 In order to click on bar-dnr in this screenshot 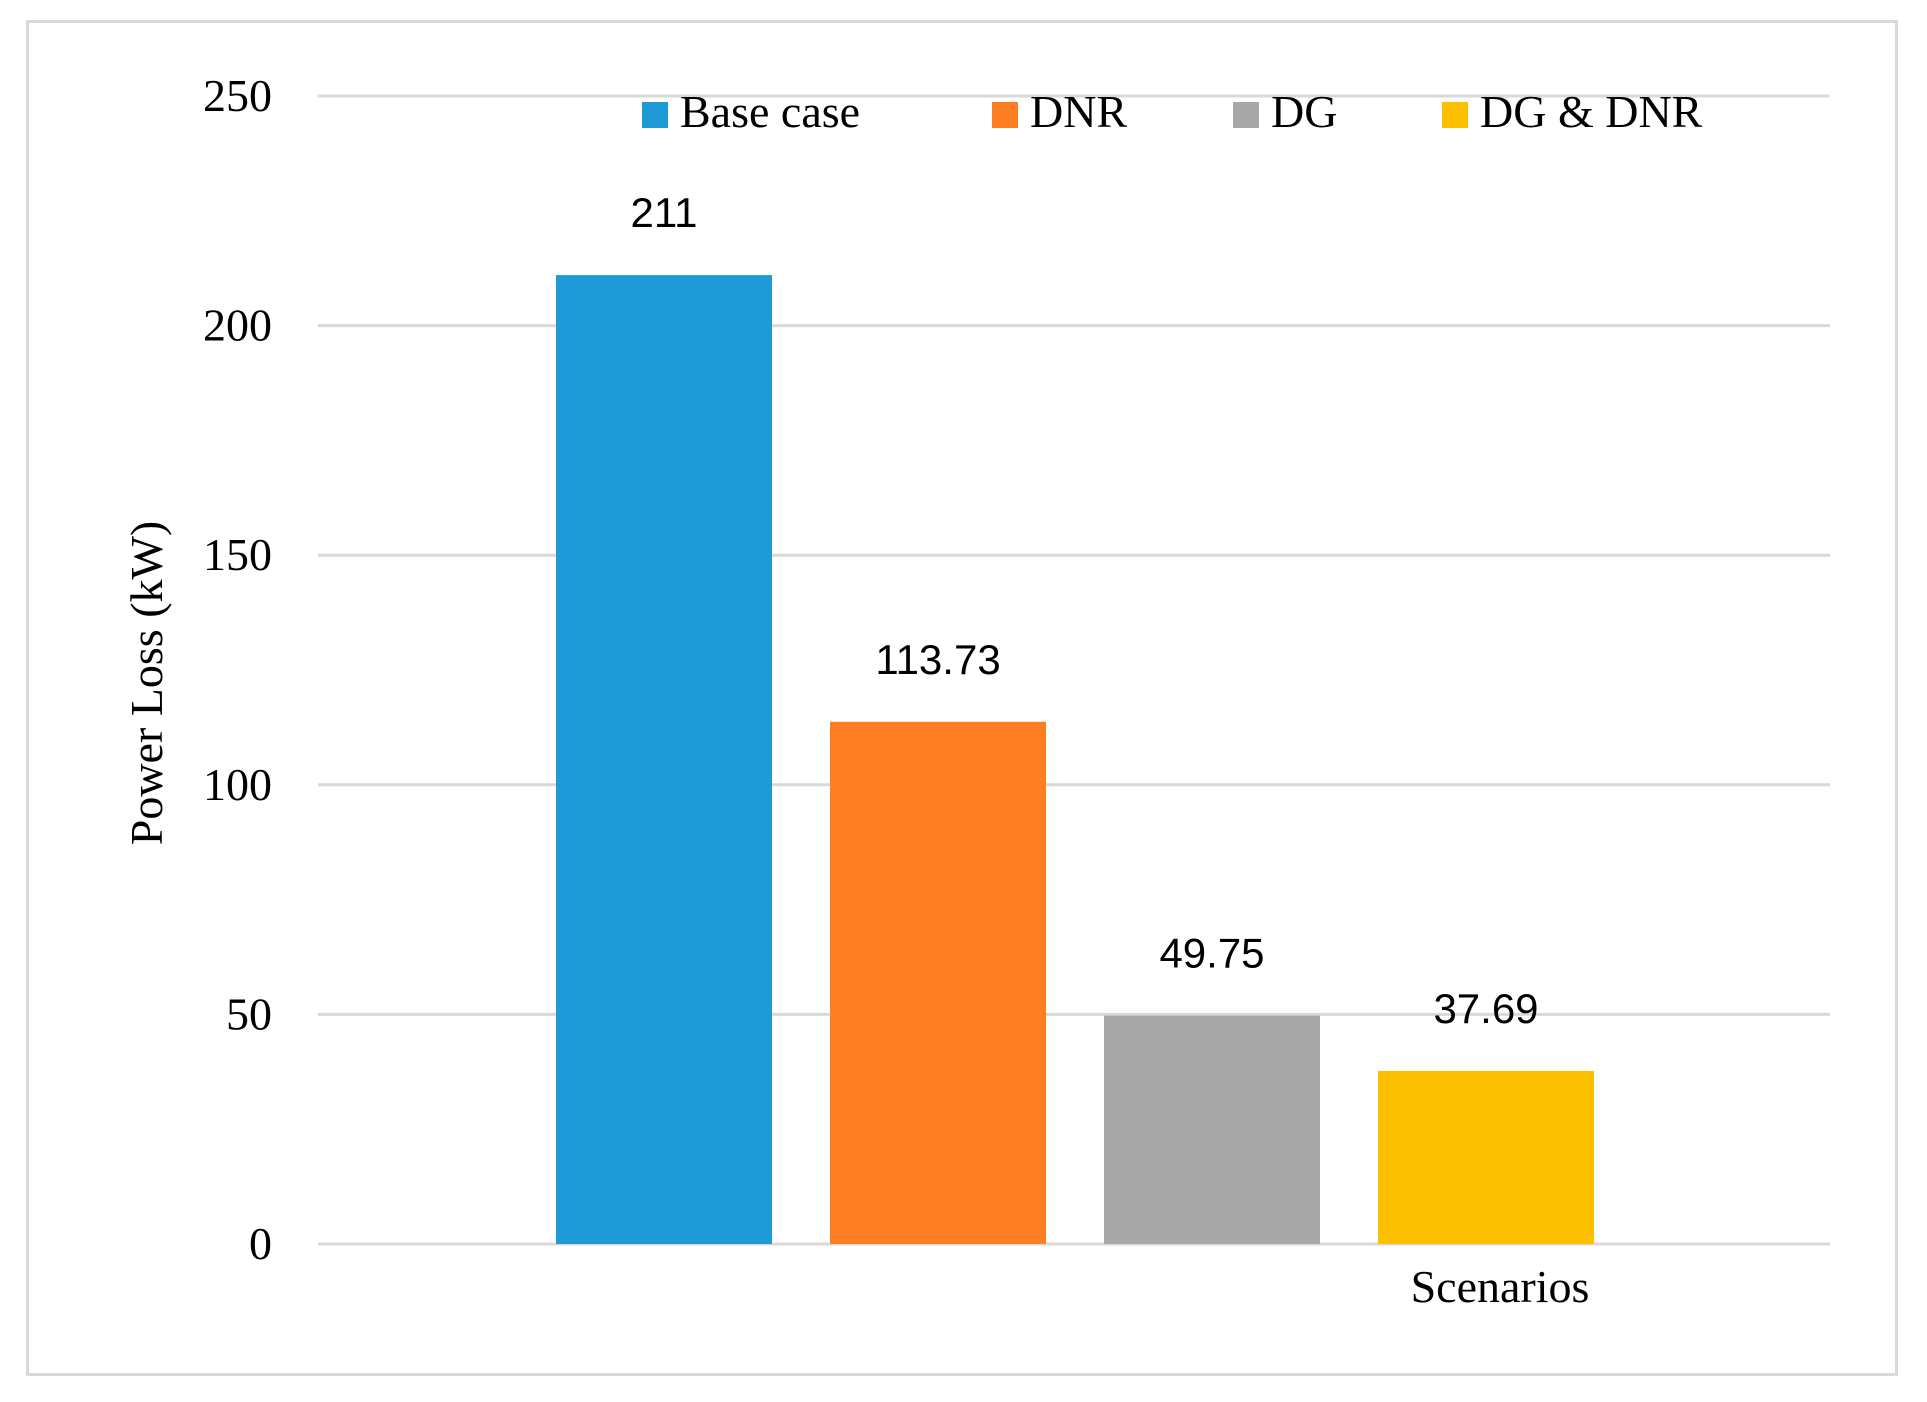, I will do `click(938, 982)`.